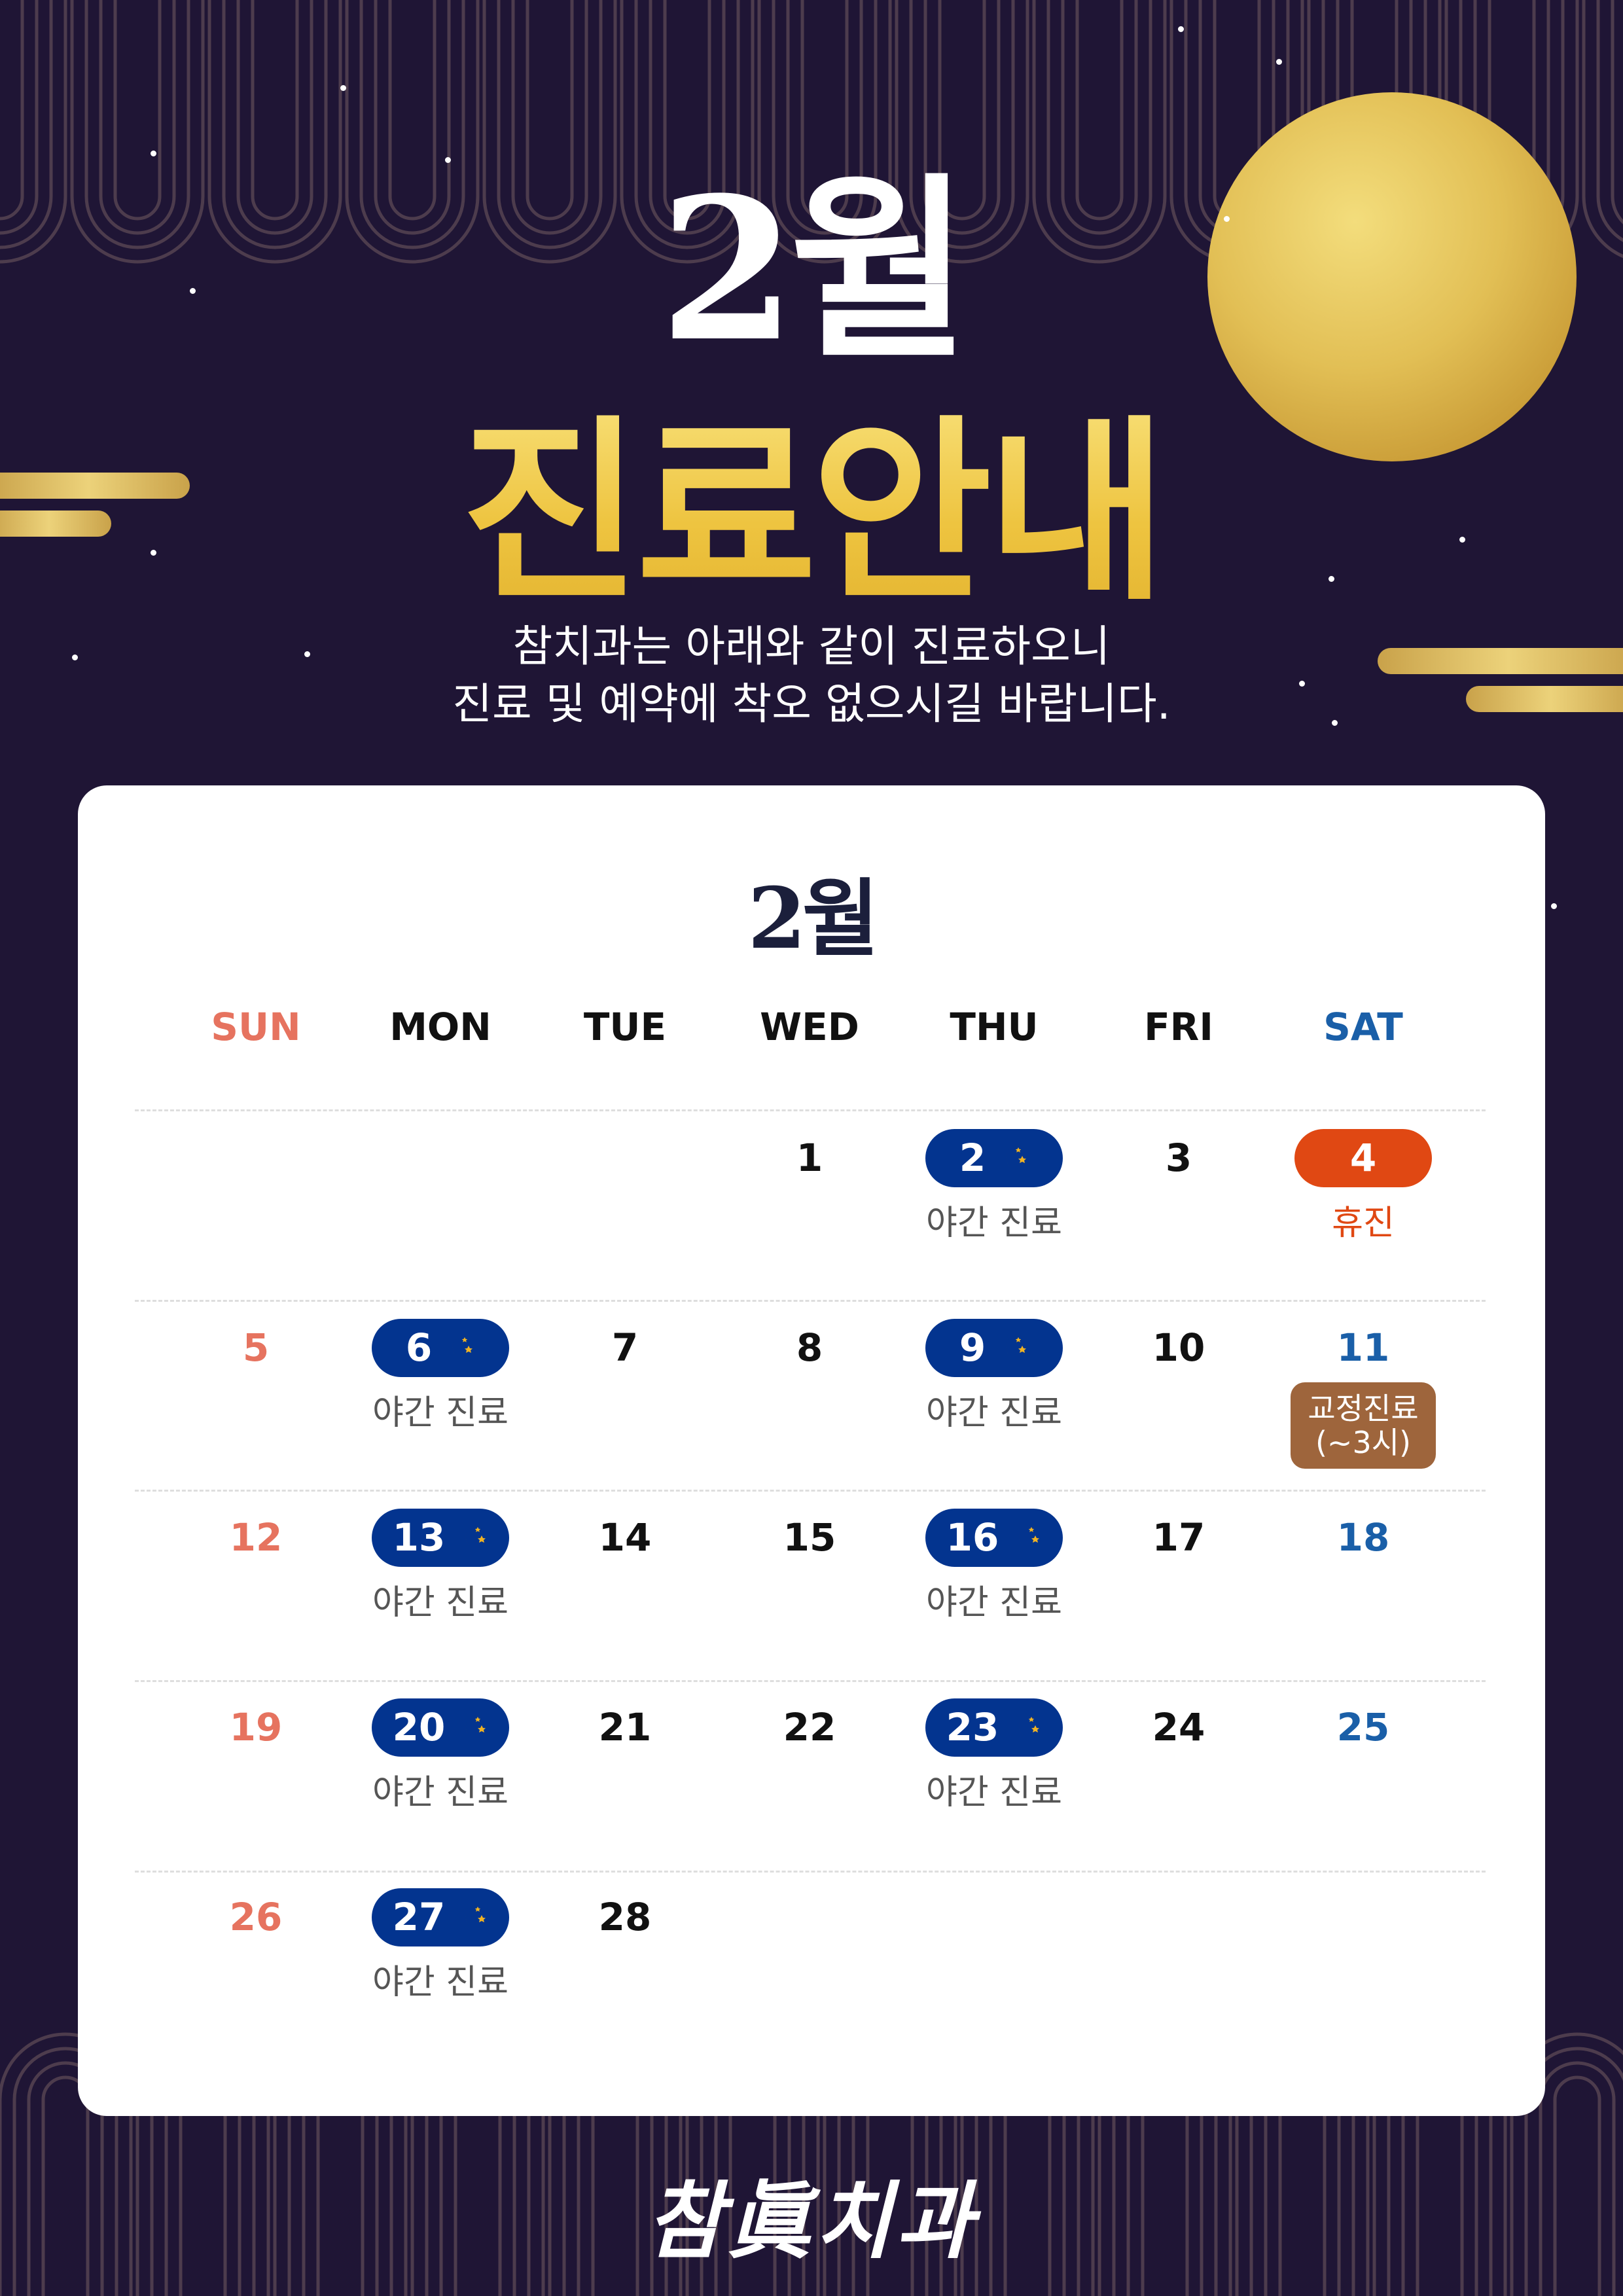 Image resolution: width=1623 pixels, height=2296 pixels. Describe the element at coordinates (810, 1538) in the screenshot. I see `calendar-day-15: 15` at that location.